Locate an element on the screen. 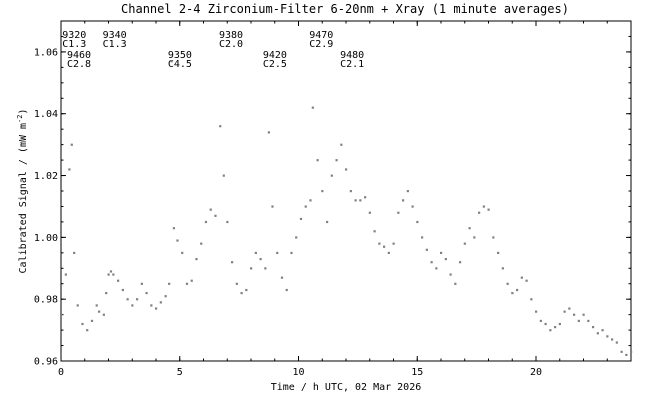  flare-class: C4.5 is located at coordinates (180, 64).